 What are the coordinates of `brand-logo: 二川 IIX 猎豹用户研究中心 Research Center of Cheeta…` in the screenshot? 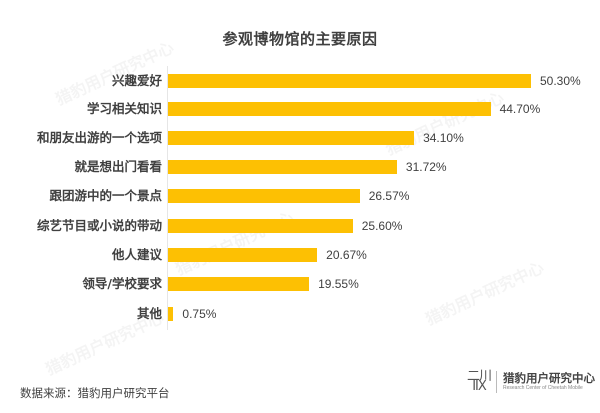 It's located at (530, 381).